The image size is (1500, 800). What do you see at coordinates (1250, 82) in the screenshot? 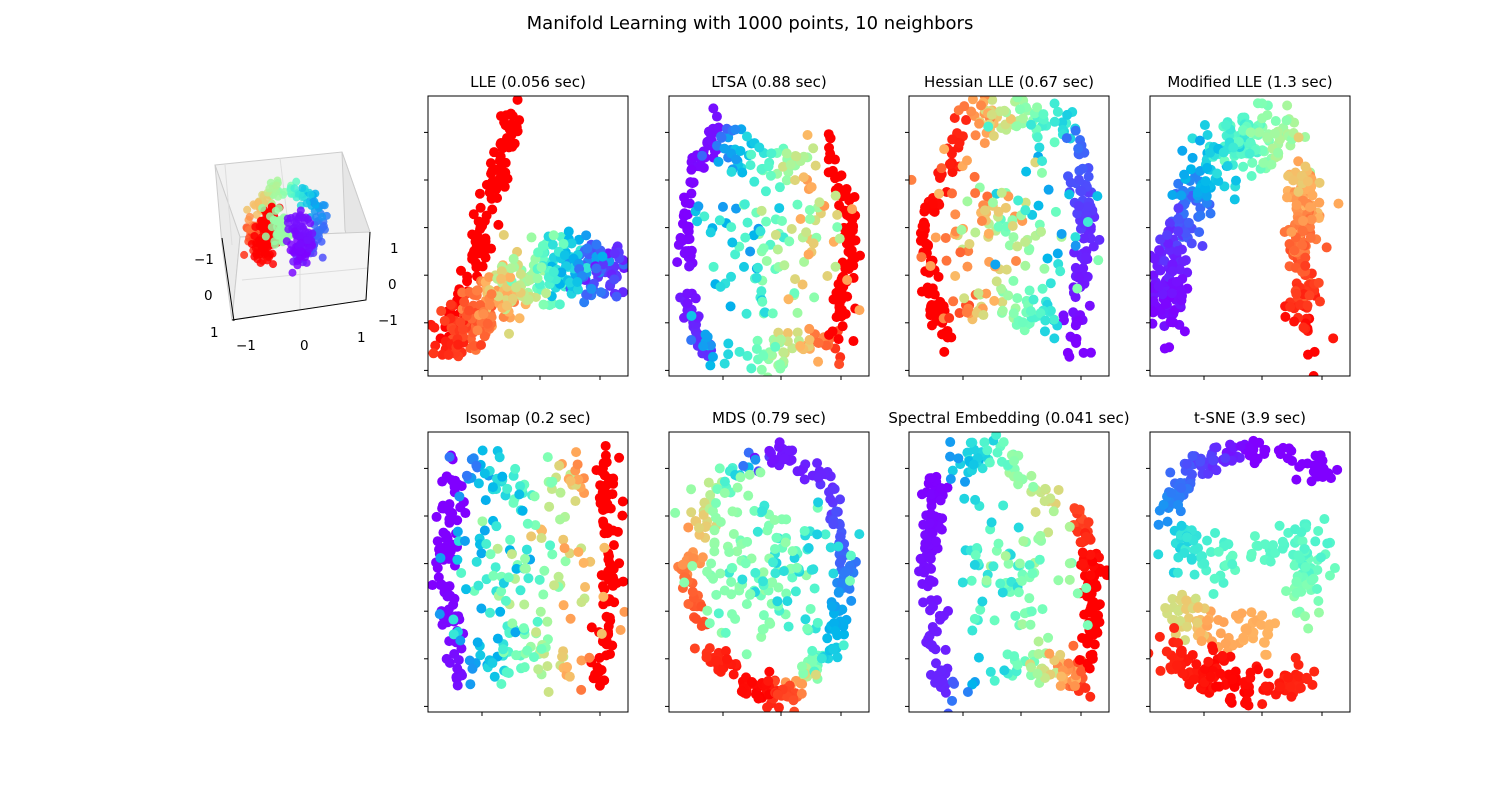
I see `subplot-title: Modified LLE (1.3 sec)` at bounding box center [1250, 82].